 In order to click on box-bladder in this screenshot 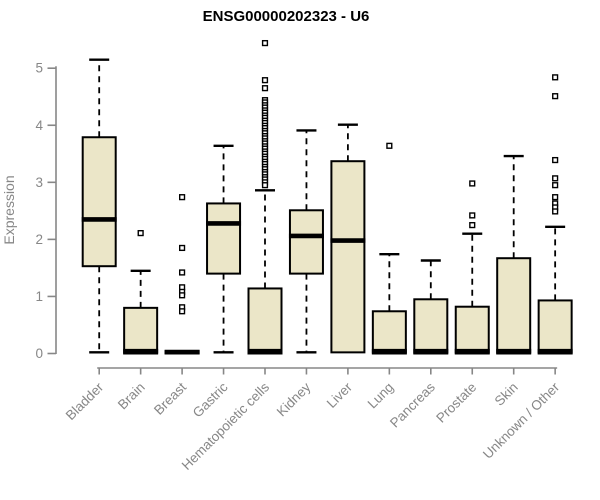, I will do `click(99, 202)`.